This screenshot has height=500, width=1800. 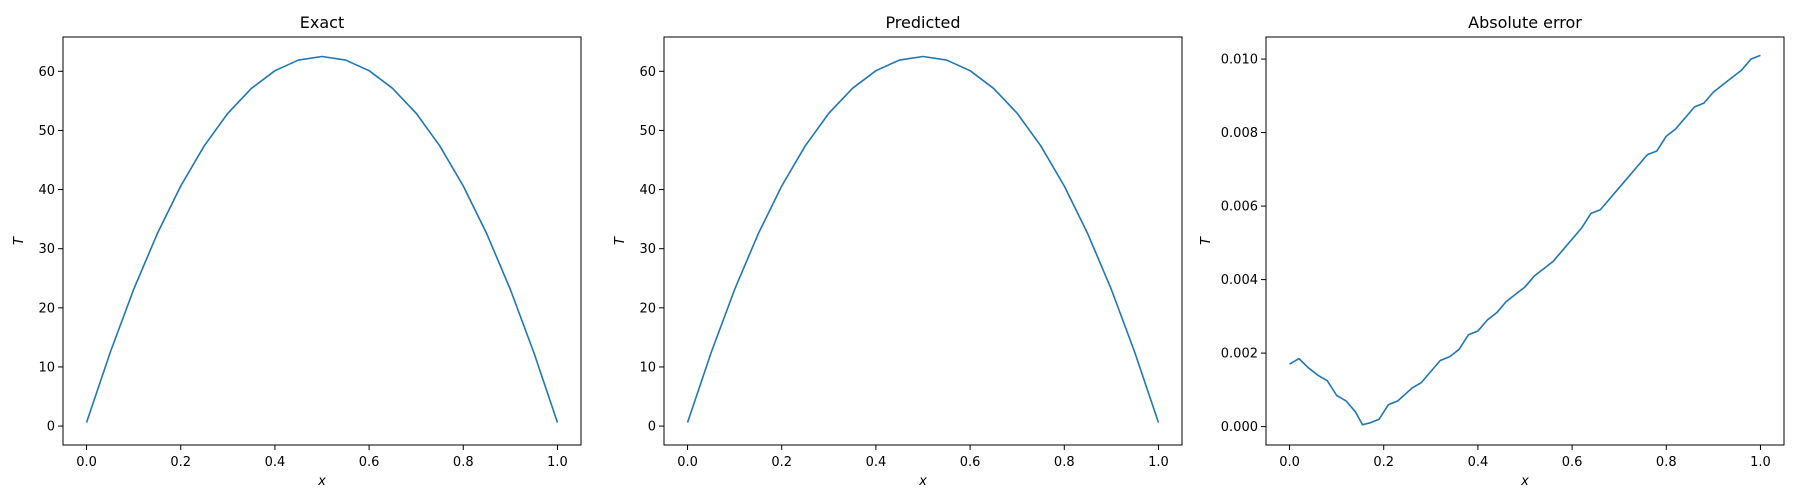 I want to click on subplot-title: Exact, so click(x=322, y=22).